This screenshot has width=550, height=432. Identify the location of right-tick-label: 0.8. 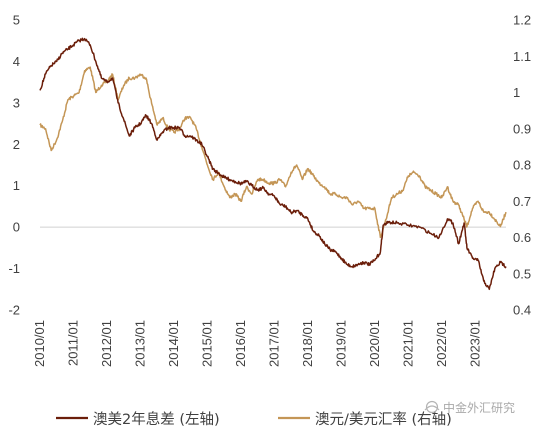
(522, 165).